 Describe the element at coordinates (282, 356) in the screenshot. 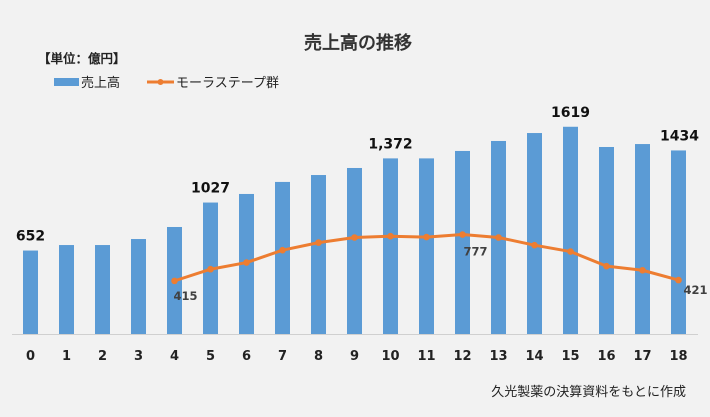

I see `x-tick-label: 7` at that location.